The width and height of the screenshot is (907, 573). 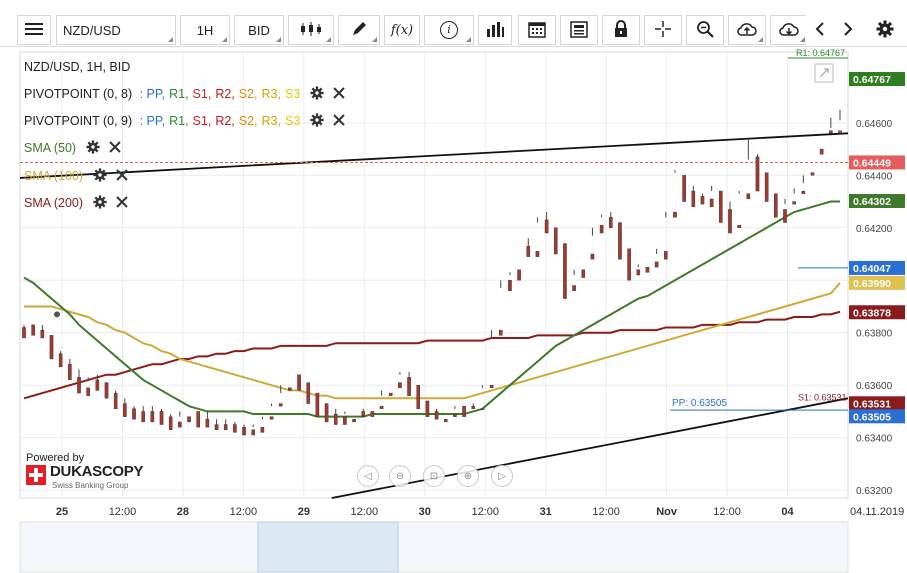 What do you see at coordinates (546, 512) in the screenshot?
I see `x-tick-label: 31` at bounding box center [546, 512].